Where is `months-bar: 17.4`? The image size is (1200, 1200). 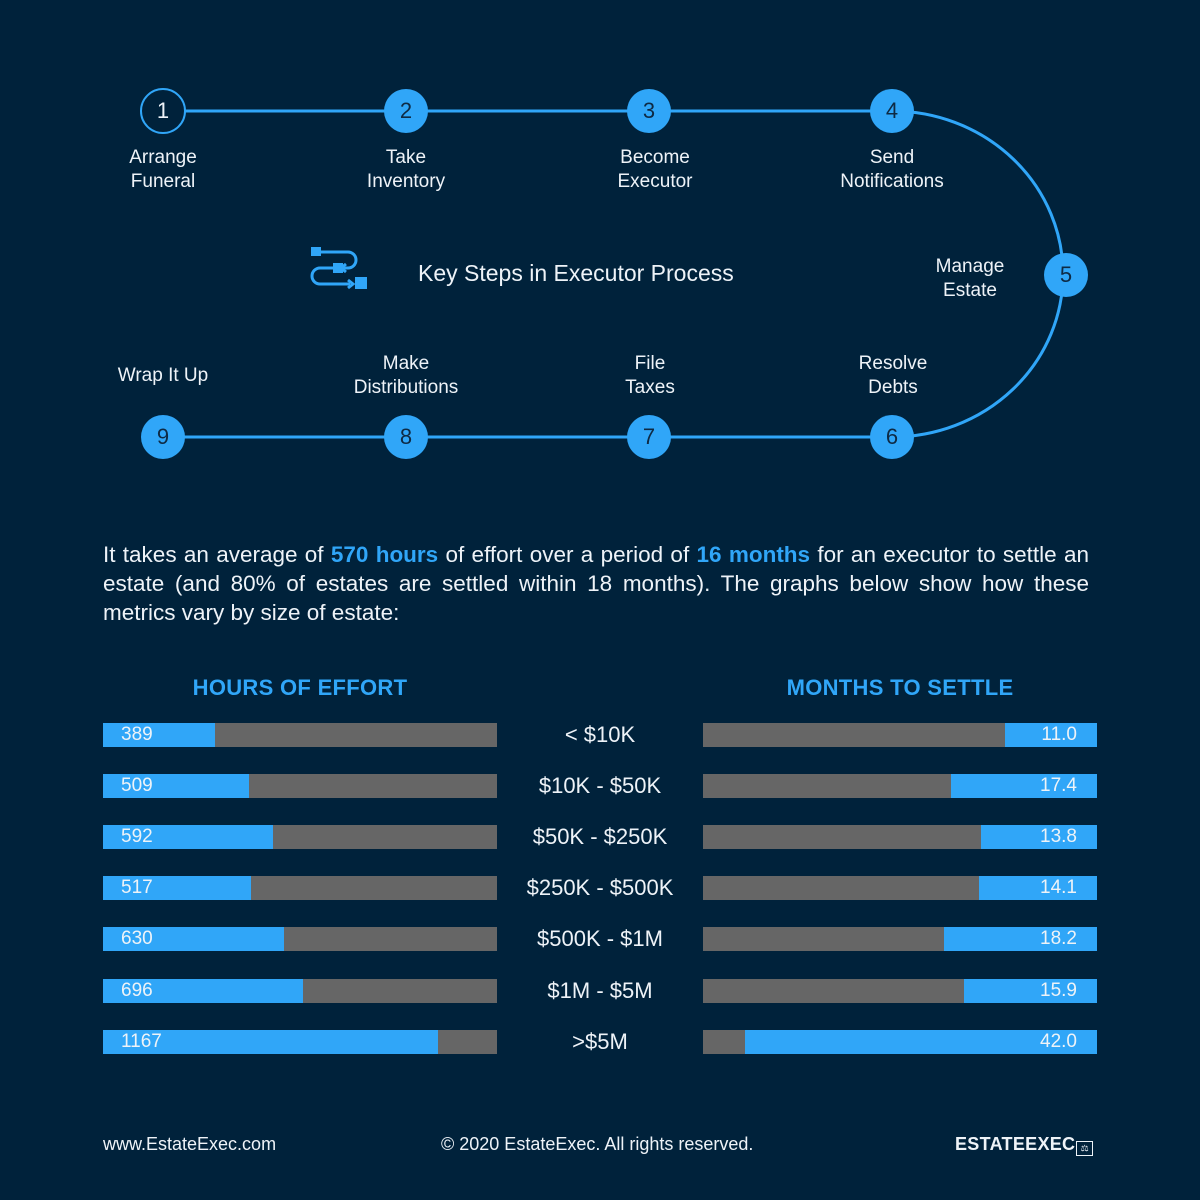 months-bar: 17.4 is located at coordinates (900, 786).